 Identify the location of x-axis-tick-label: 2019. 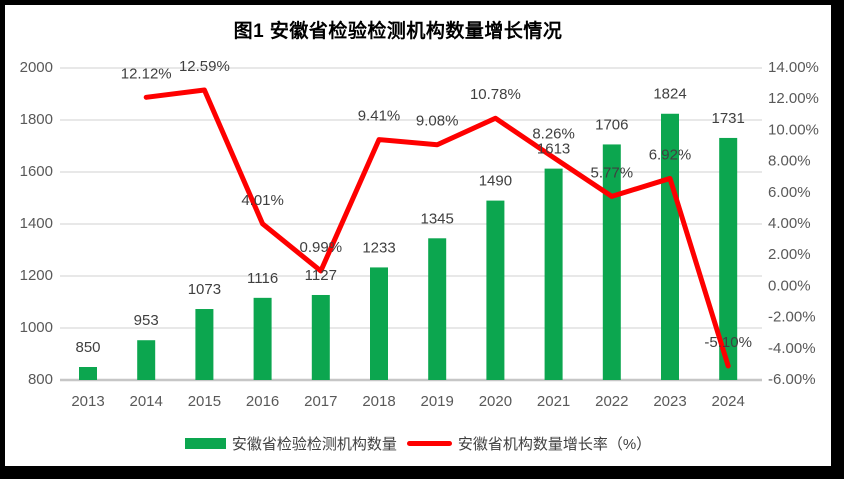
(437, 401).